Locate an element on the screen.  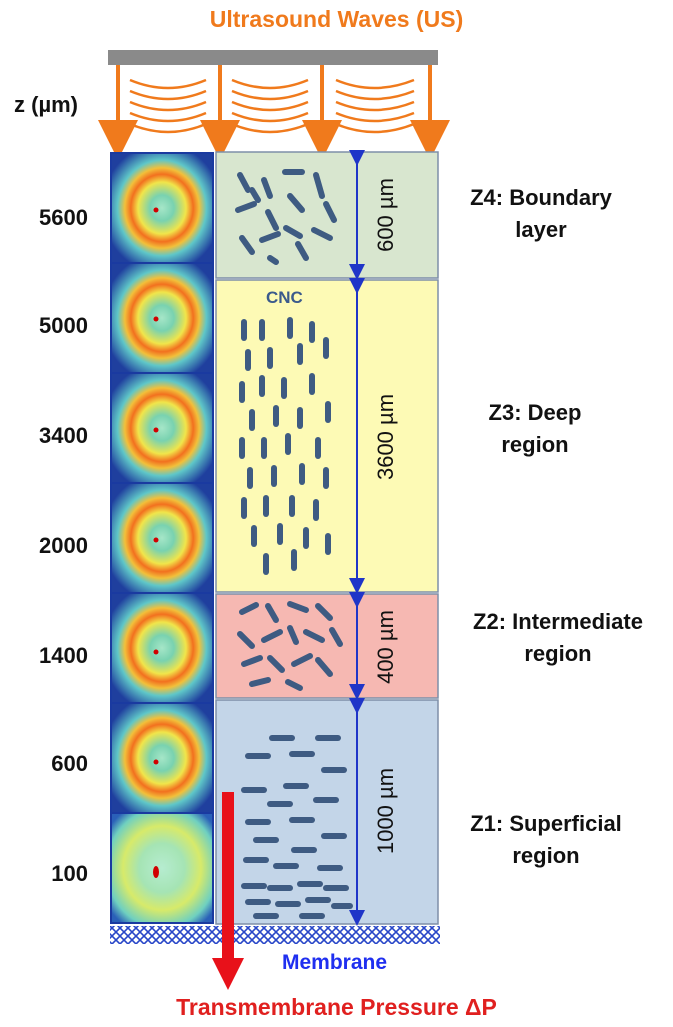
z-axis-label: z (µm) is located at coordinates (46, 104).